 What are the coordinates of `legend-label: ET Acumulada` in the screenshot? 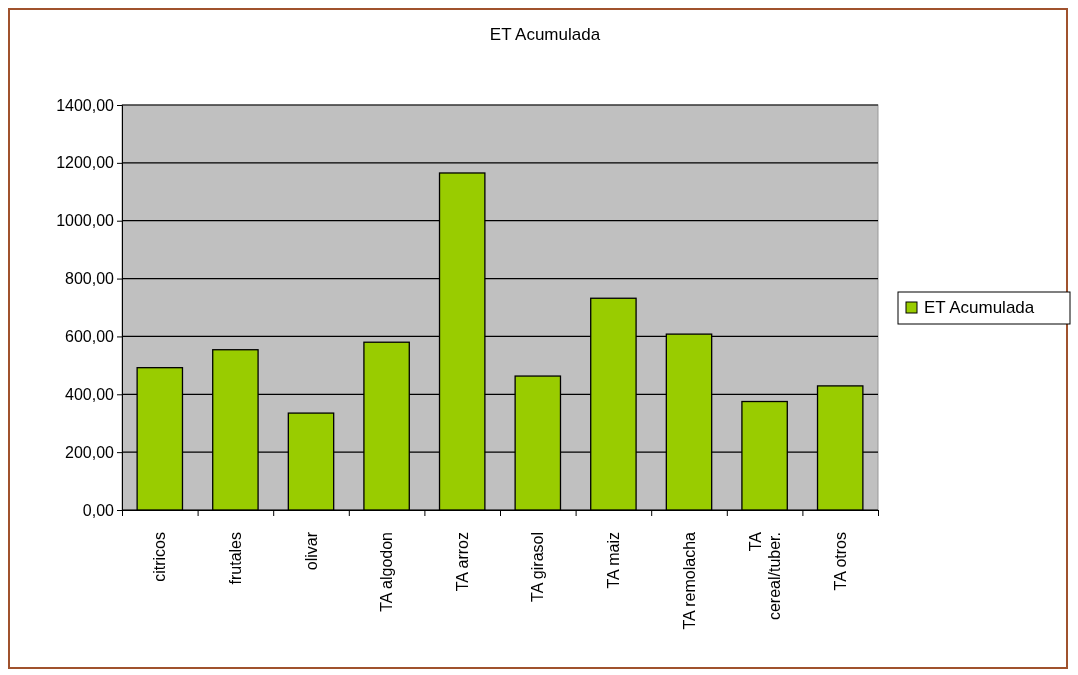 It's located at (979, 307).